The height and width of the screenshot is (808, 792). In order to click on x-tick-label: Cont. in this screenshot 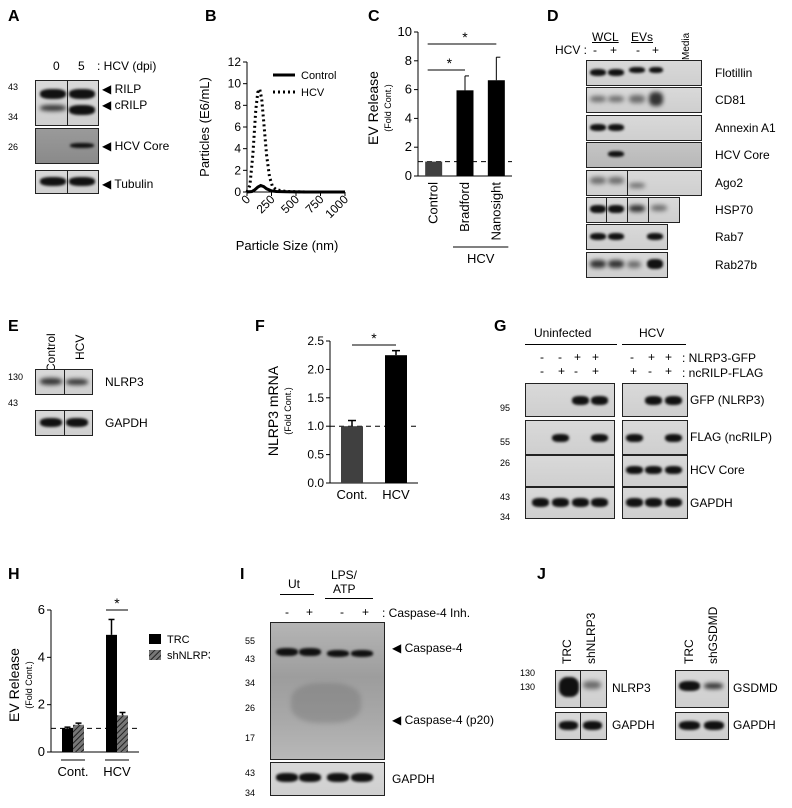, I will do `click(351, 494)`.